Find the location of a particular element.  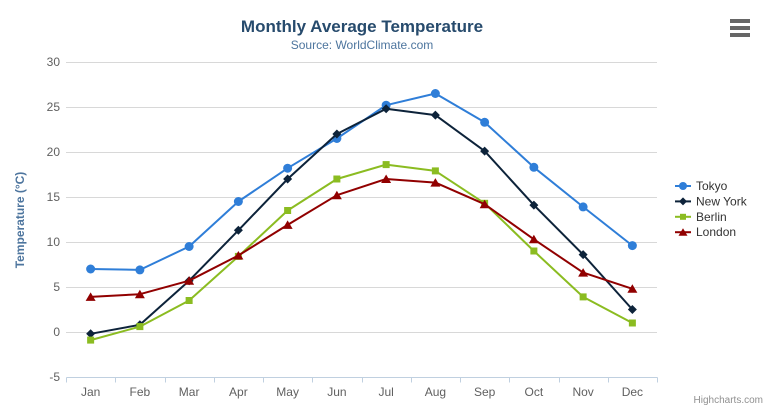

legend-item-tokyo: Tokyo is located at coordinates (701, 186).